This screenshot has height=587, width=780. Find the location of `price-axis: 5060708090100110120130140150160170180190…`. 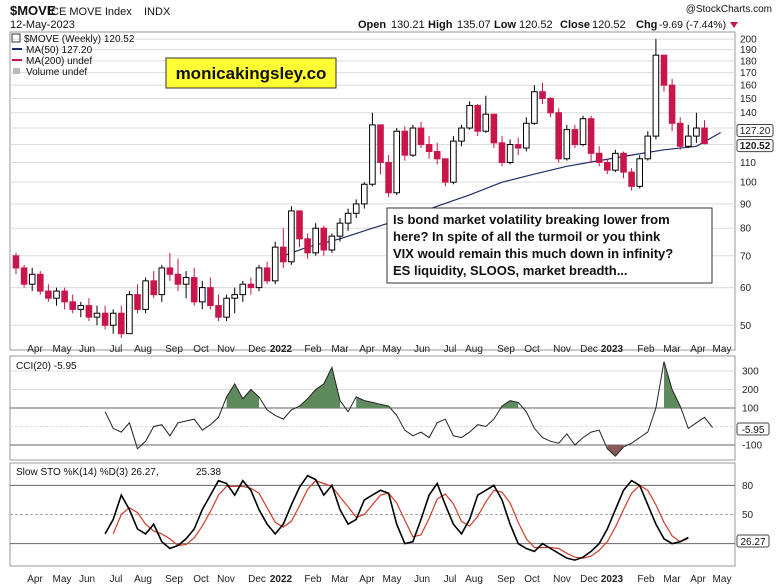

price-axis: 5060708090100110120130140150160170180190… is located at coordinates (755, 183).